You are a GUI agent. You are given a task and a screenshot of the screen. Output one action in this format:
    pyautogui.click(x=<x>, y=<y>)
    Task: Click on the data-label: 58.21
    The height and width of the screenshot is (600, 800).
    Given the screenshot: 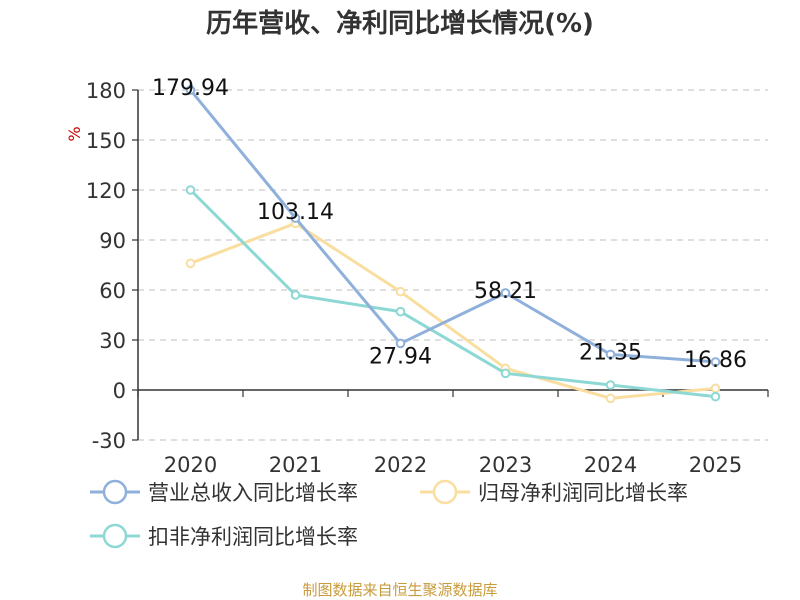 What is the action you would take?
    pyautogui.click(x=505, y=291)
    